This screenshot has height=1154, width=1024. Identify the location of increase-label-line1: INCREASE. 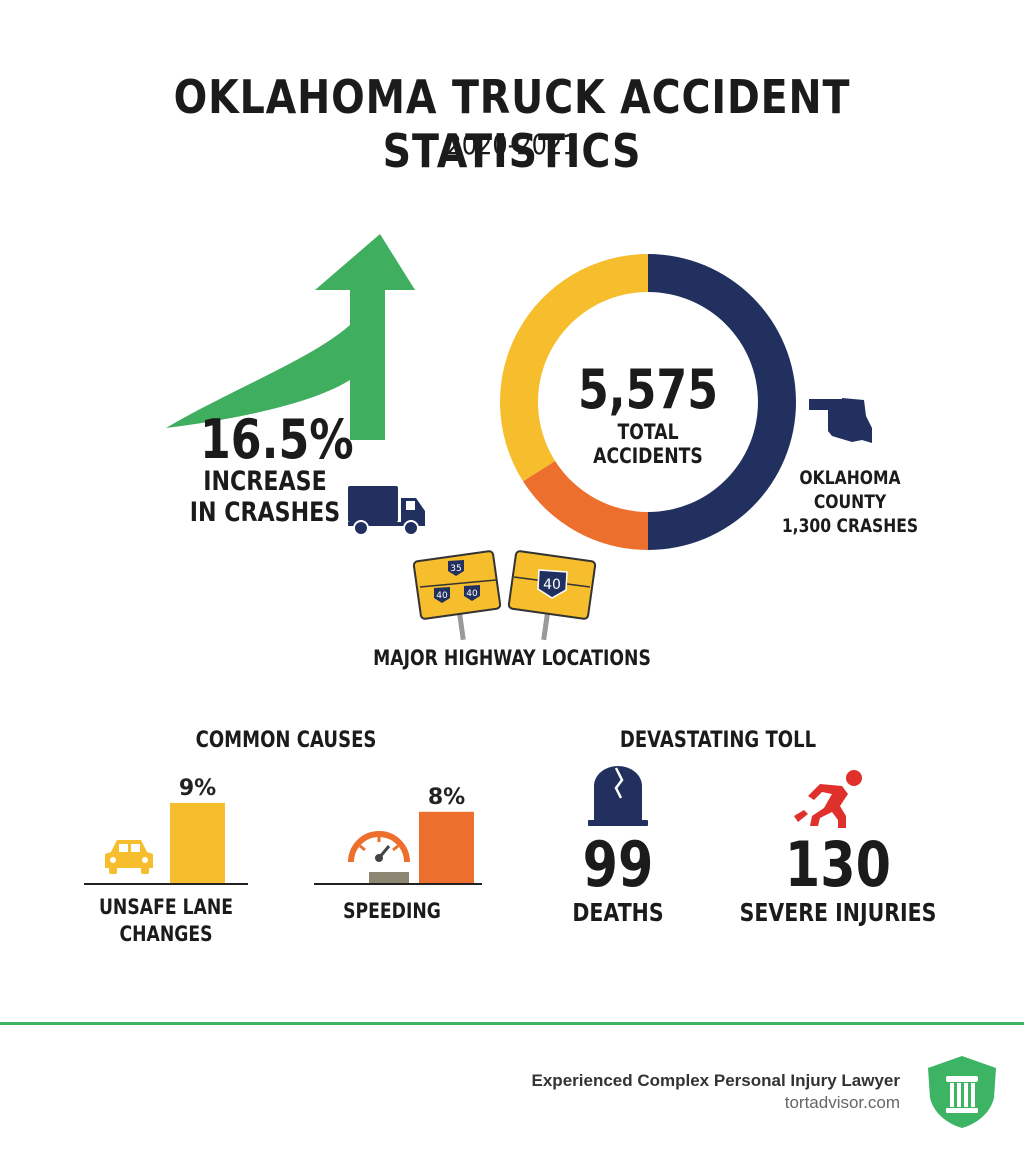
(265, 481).